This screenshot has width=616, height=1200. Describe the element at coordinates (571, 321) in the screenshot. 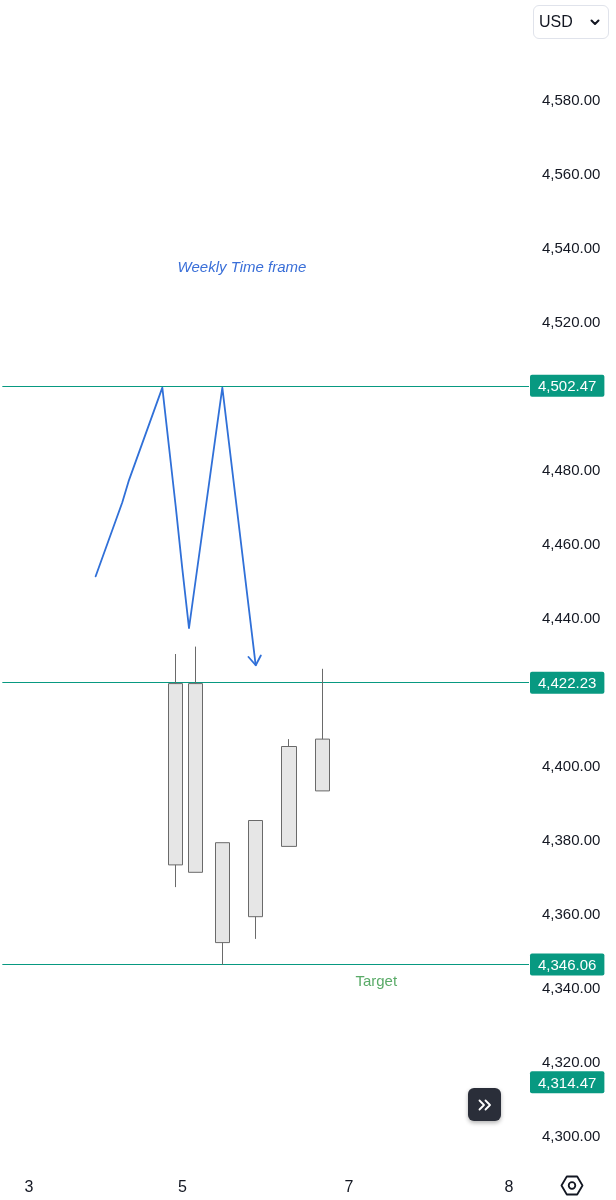

I see `y-tick-label: 4,520.00` at that location.